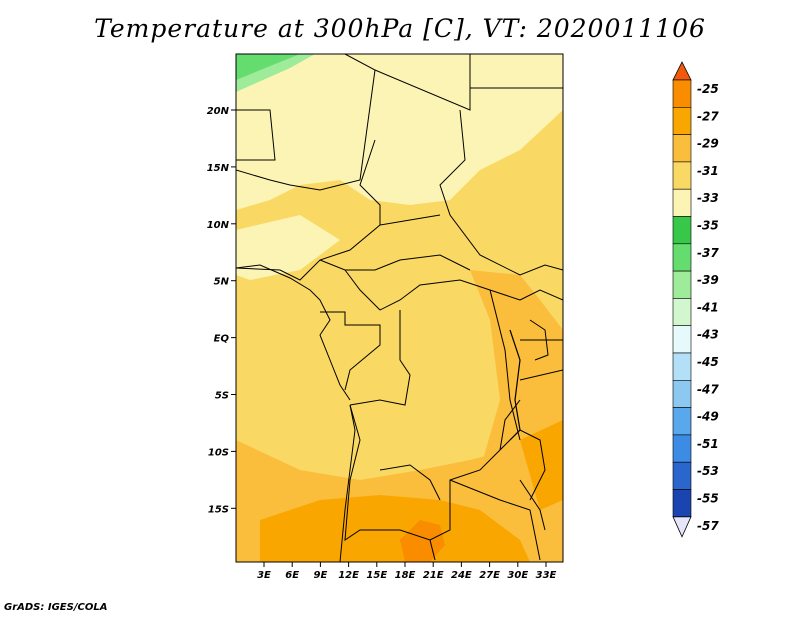 The image size is (800, 618). What do you see at coordinates (395, 528) in the screenshot?
I see `field-warm-south` at bounding box center [395, 528].